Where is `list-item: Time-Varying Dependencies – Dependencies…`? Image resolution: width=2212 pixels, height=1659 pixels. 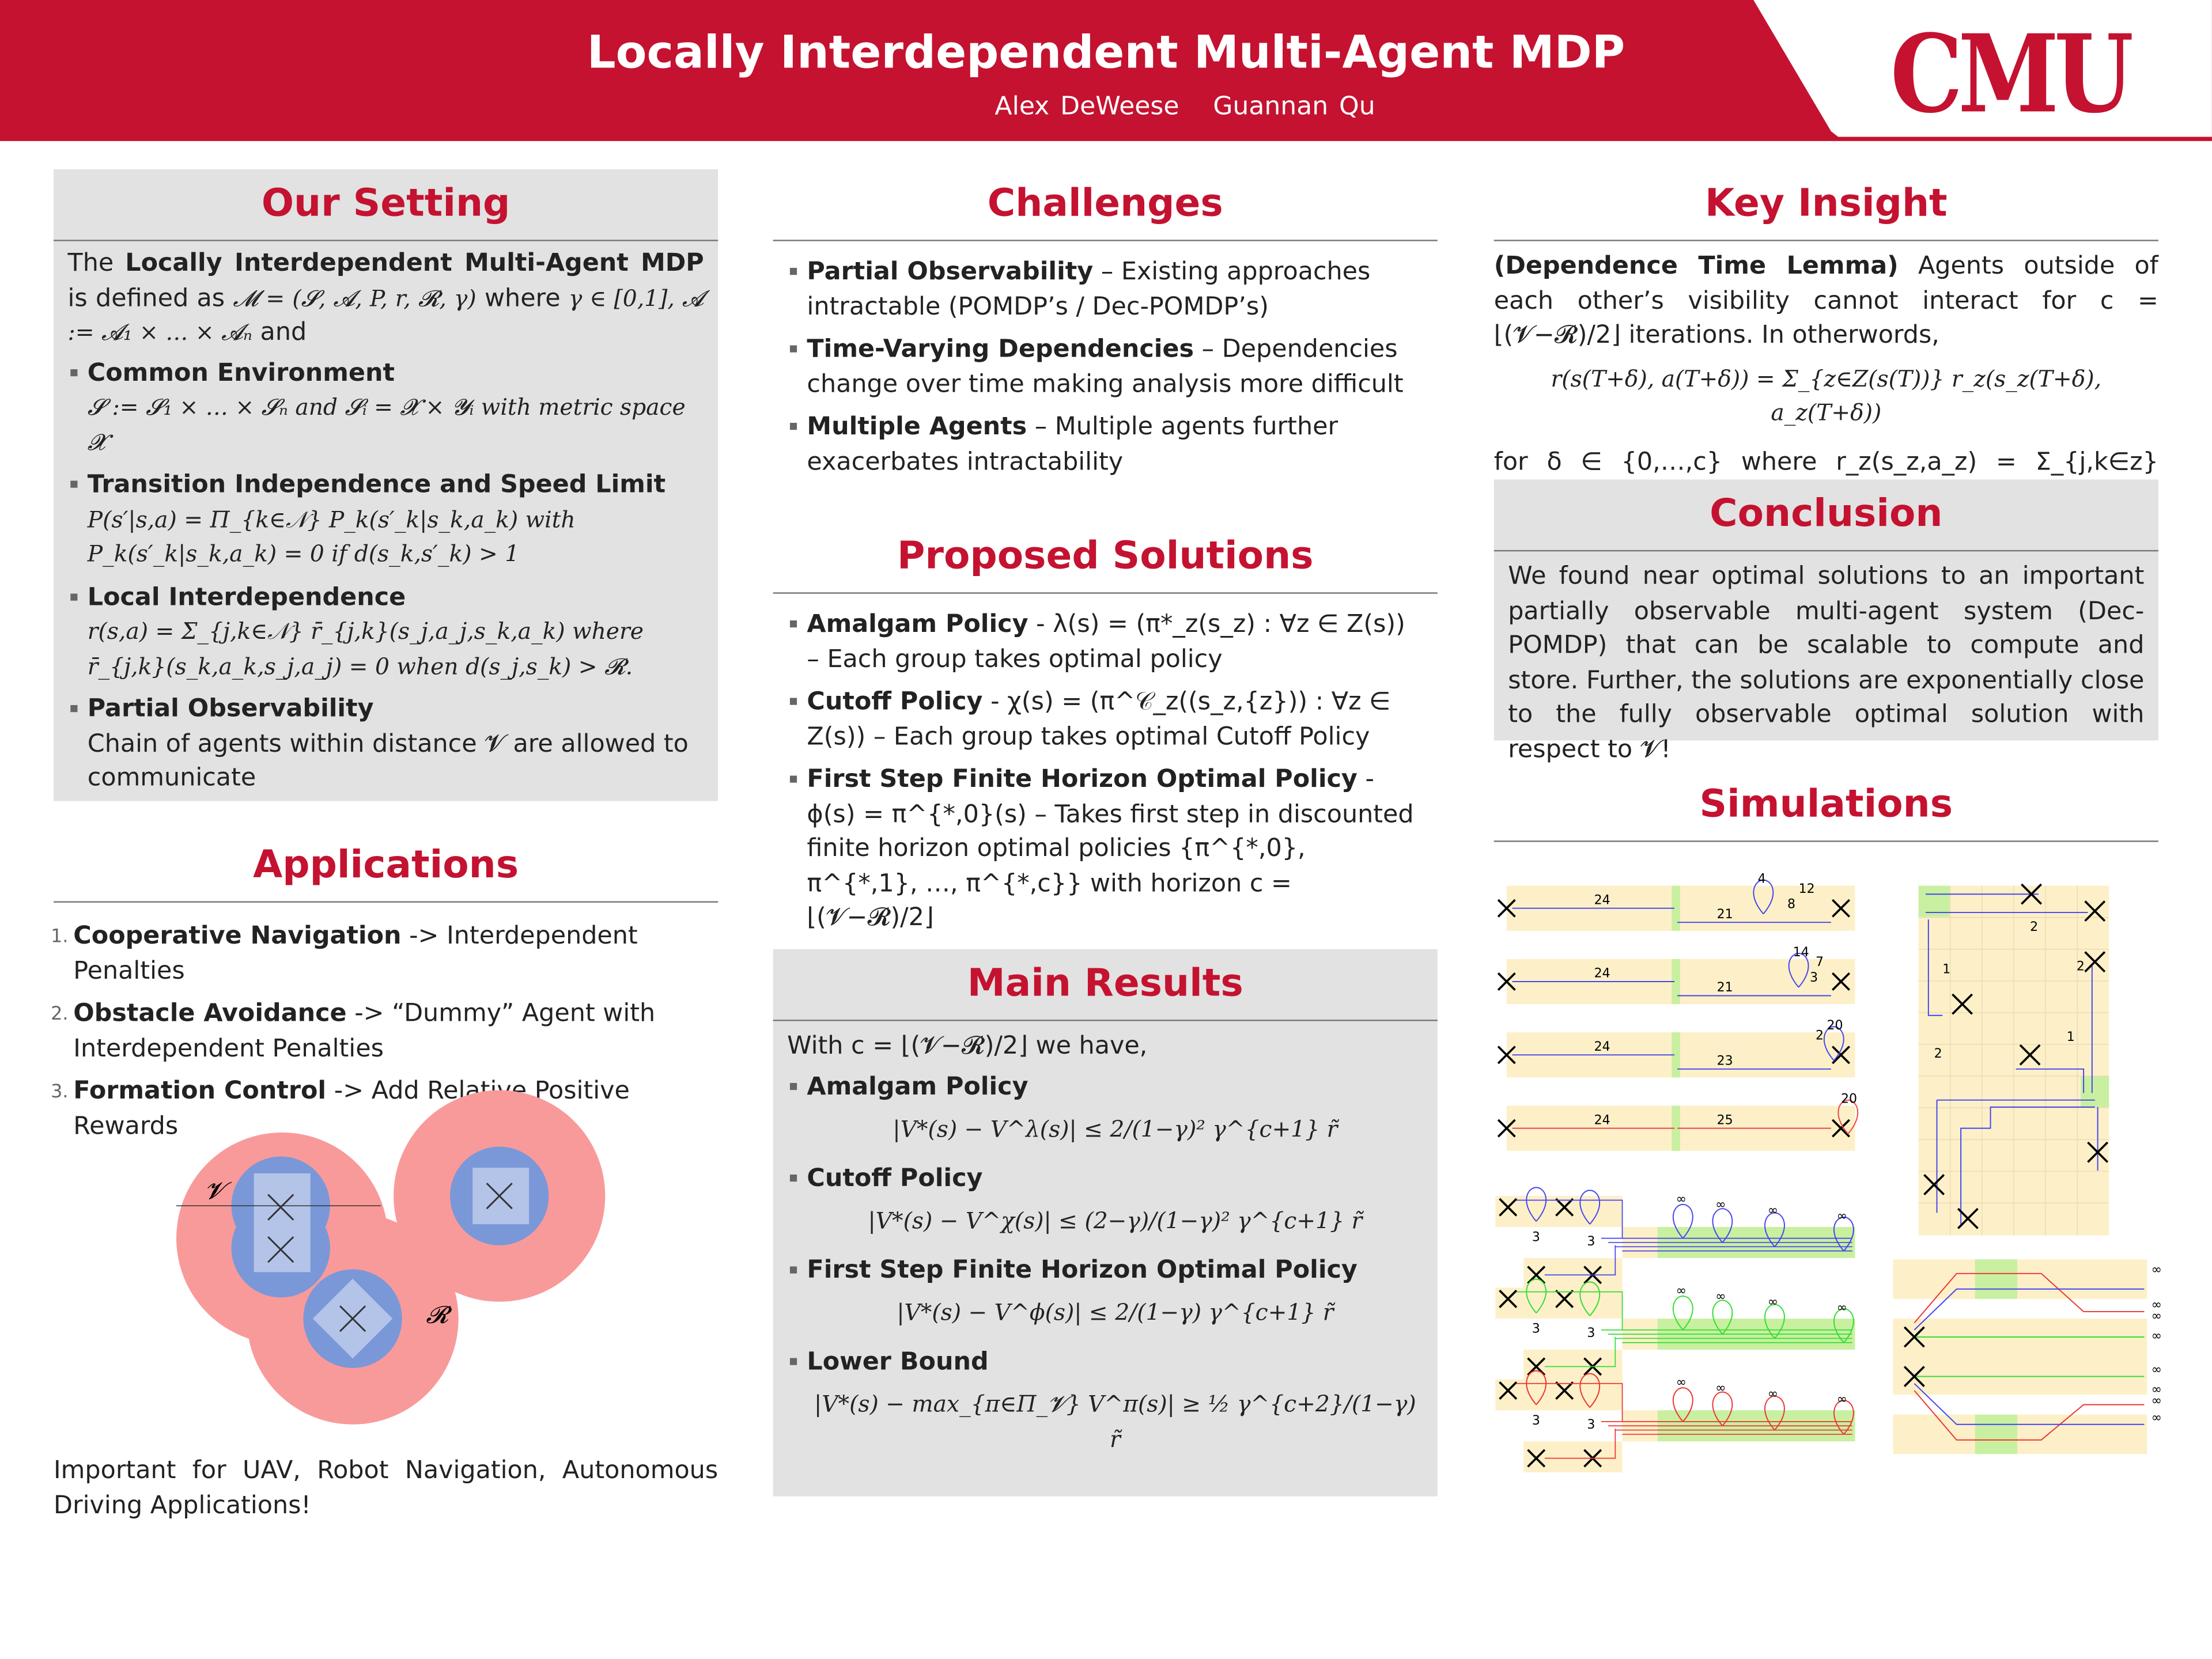
list-item: Time-Varying Dependencies – Dependencies… is located at coordinates (1106, 367).